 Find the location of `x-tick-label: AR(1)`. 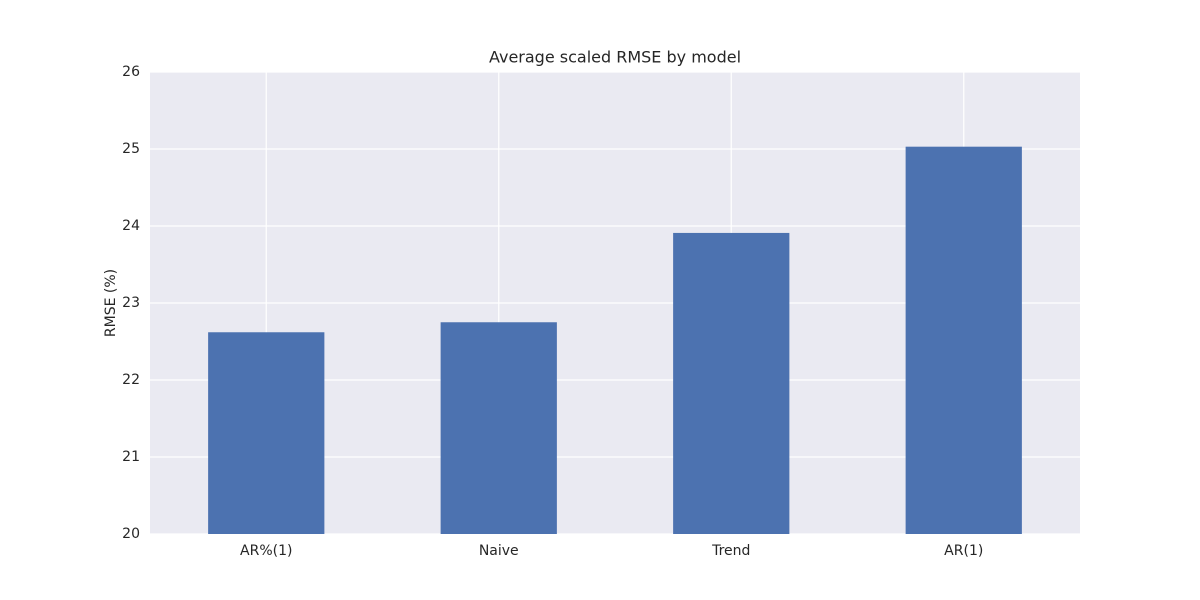

x-tick-label: AR(1) is located at coordinates (963, 551).